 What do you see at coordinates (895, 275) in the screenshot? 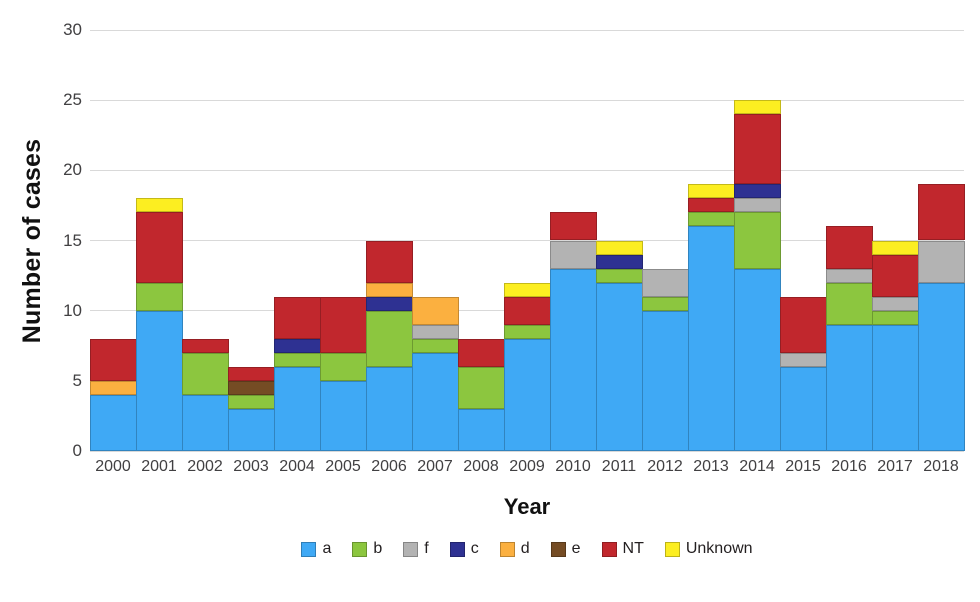
I see `bar-segment-2017-NT` at bounding box center [895, 275].